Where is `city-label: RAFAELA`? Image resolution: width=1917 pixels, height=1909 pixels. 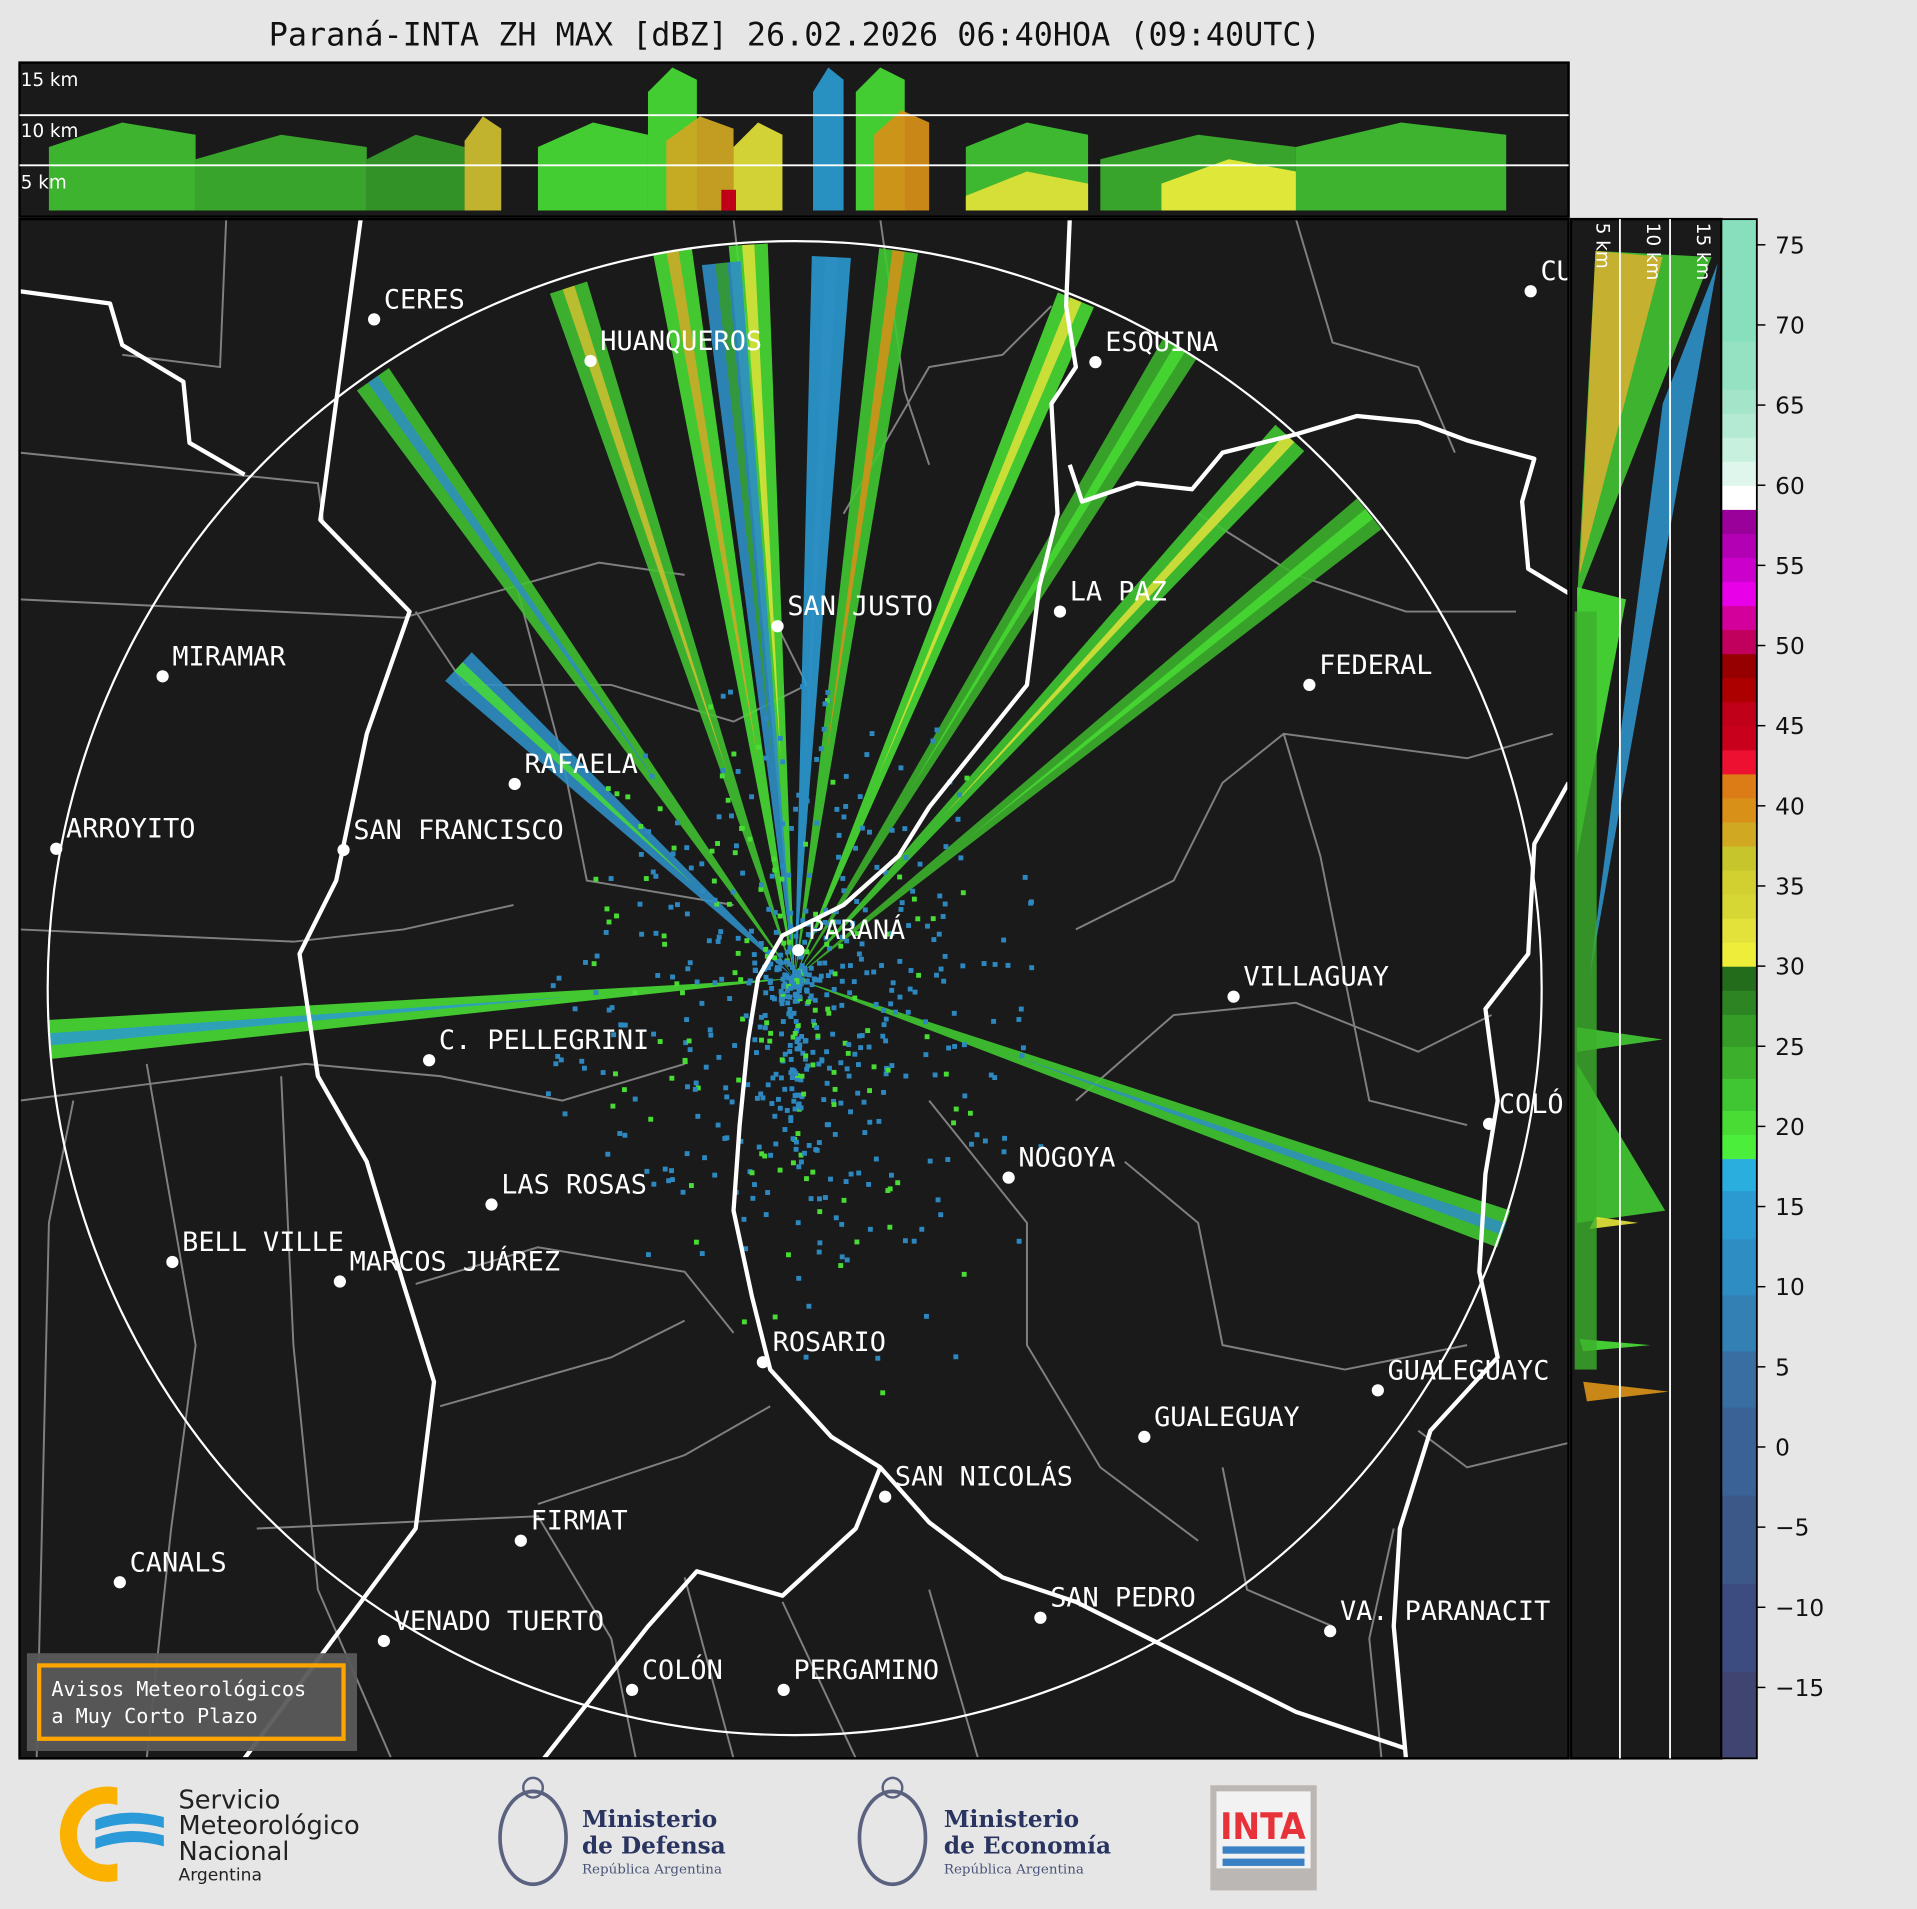 city-label: RAFAELA is located at coordinates (580, 764).